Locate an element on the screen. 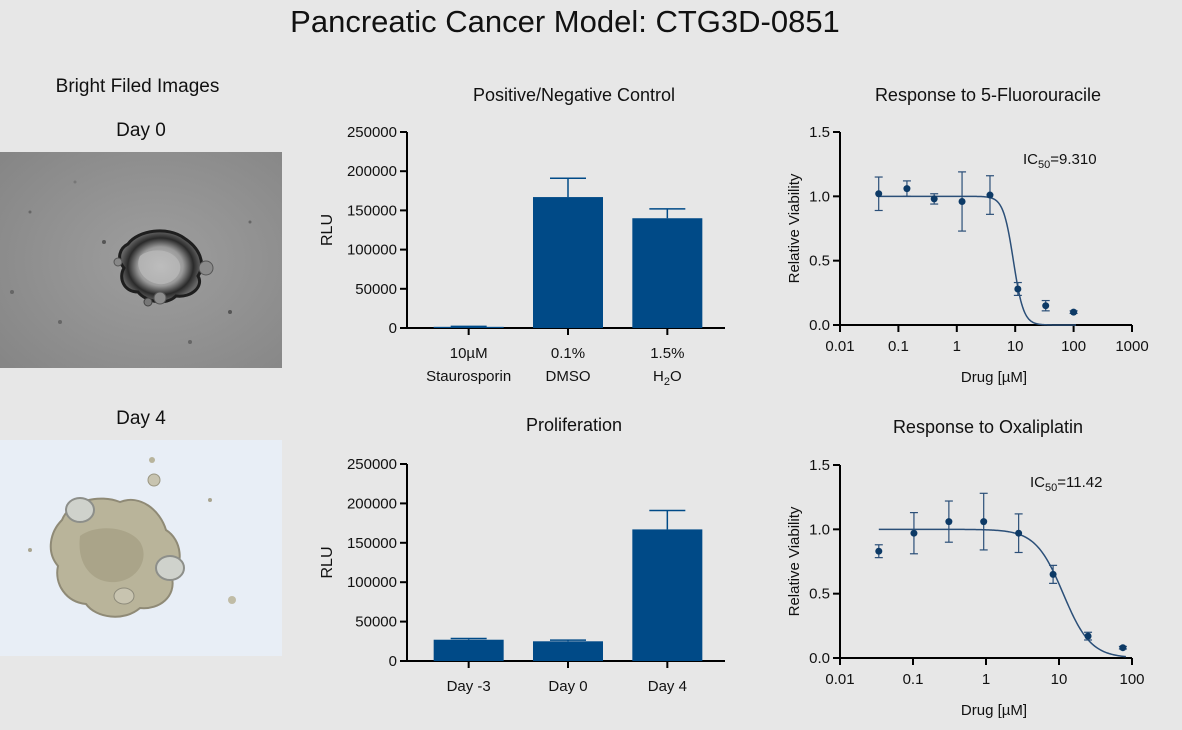  x-tick-label: 1.5% is located at coordinates (667, 353).